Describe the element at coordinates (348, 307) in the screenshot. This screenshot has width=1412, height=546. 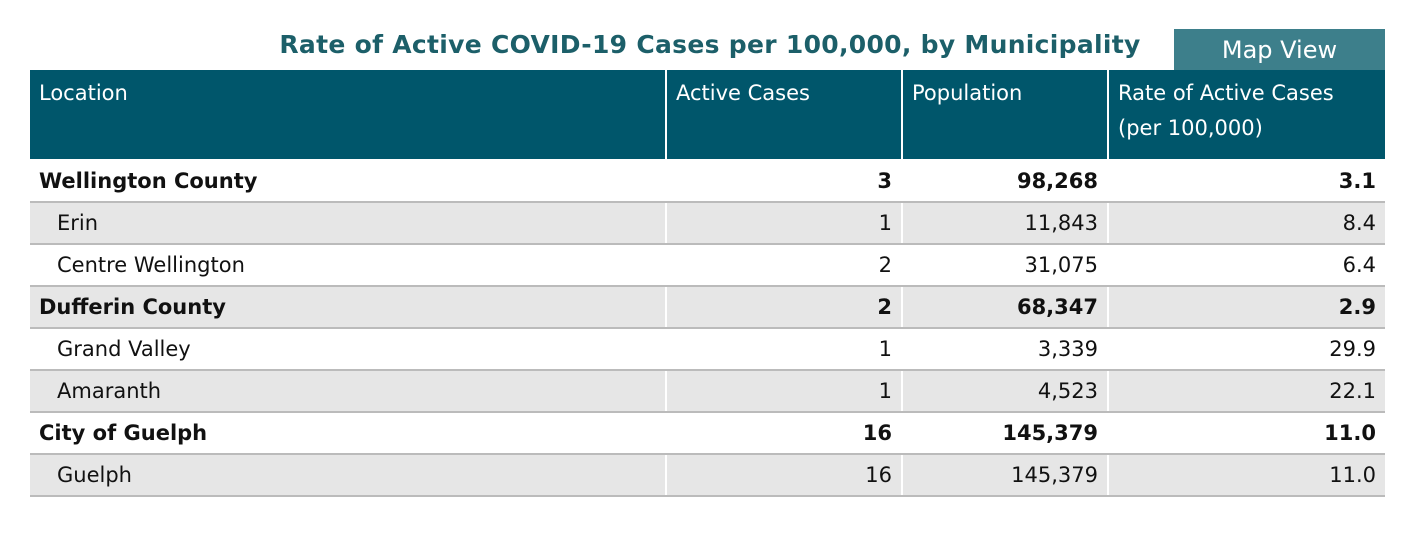
I see `table-cell: Dufferin County` at that location.